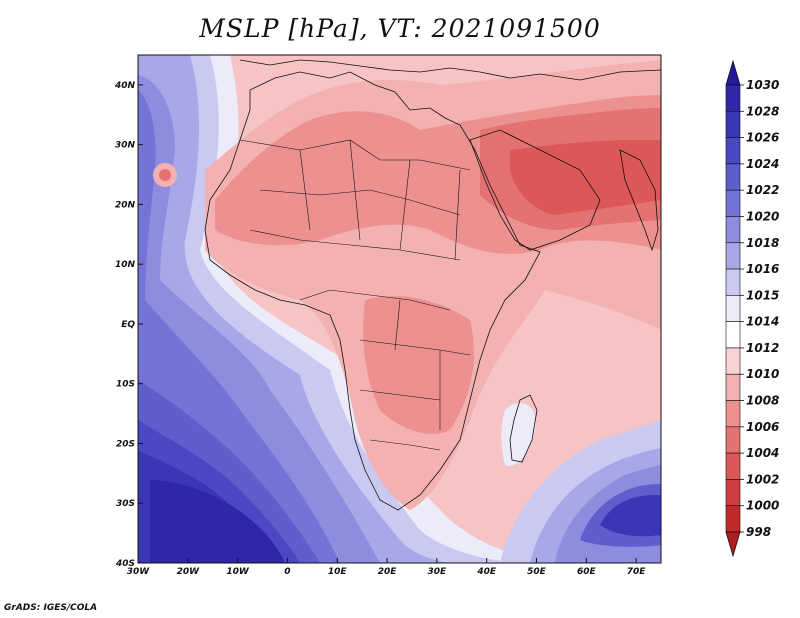 This screenshot has width=800, height=618. I want to click on lat-tick-label: 30S, so click(125, 504).